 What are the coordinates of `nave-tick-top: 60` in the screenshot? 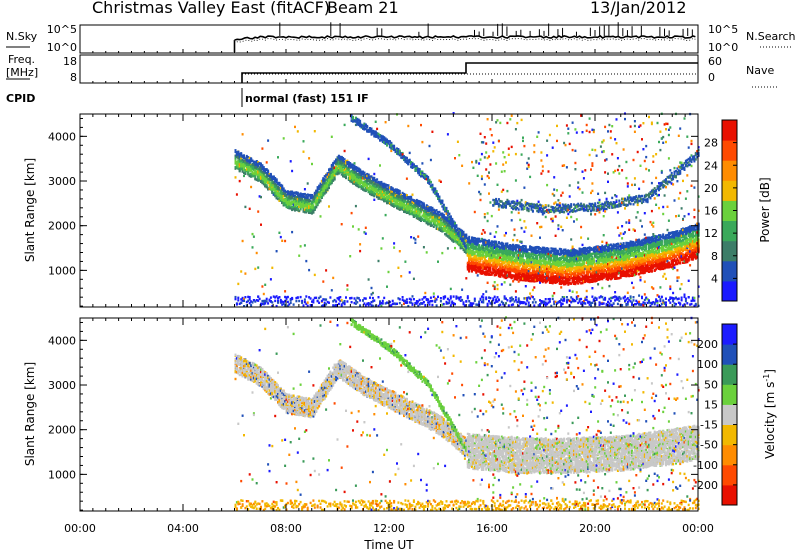 It's located at (715, 61).